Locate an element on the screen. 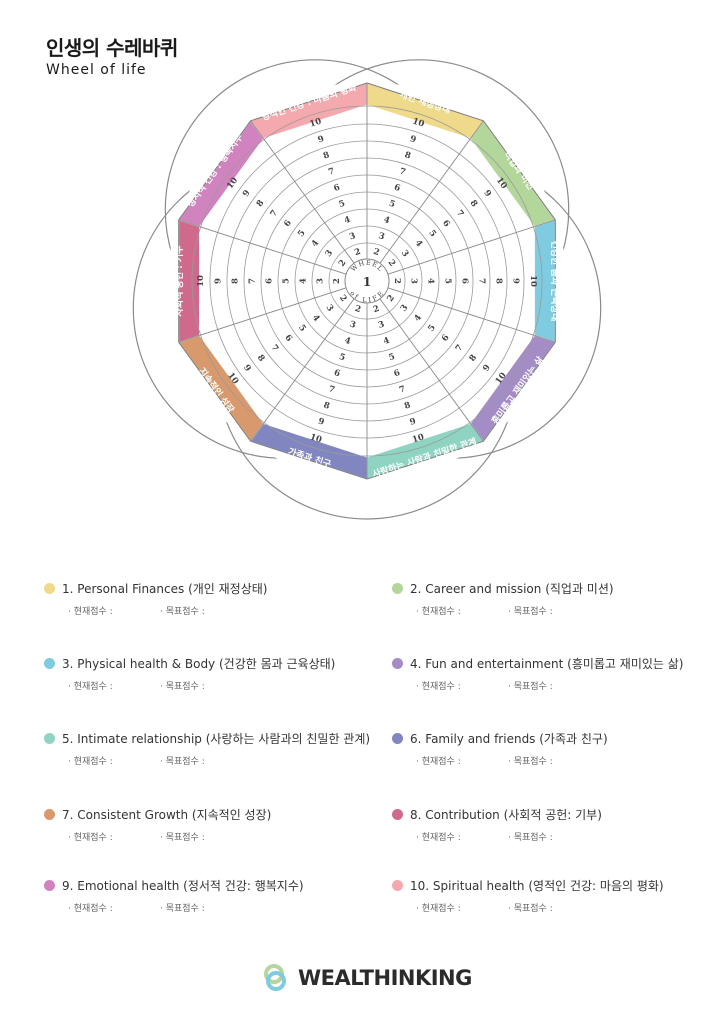  center-hub is located at coordinates (367, 281).